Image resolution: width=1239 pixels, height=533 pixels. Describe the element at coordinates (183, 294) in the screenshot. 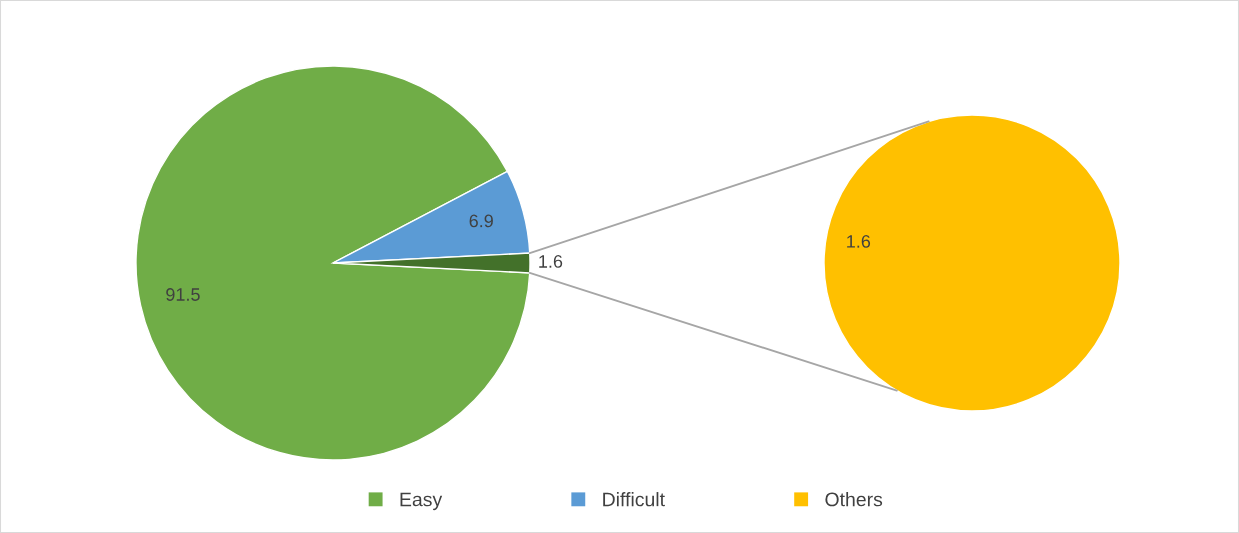

I see `data-label: 91.5` at that location.